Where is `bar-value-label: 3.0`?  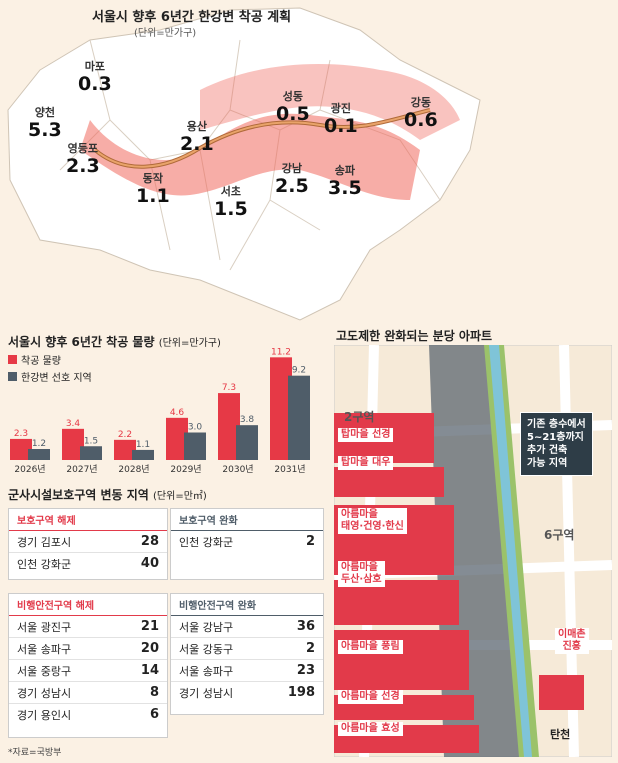 bar-value-label: 3.0 is located at coordinates (195, 428).